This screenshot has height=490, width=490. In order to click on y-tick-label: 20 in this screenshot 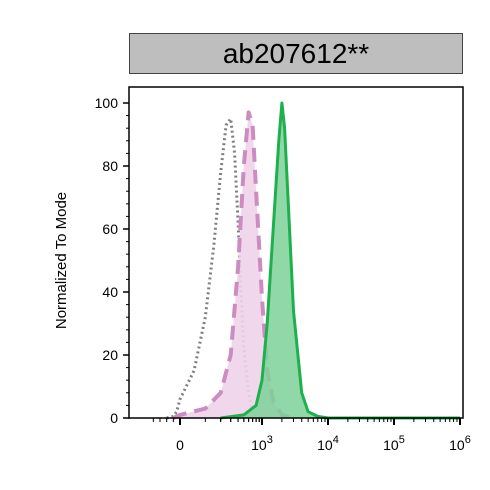, I will do `click(110, 355)`.